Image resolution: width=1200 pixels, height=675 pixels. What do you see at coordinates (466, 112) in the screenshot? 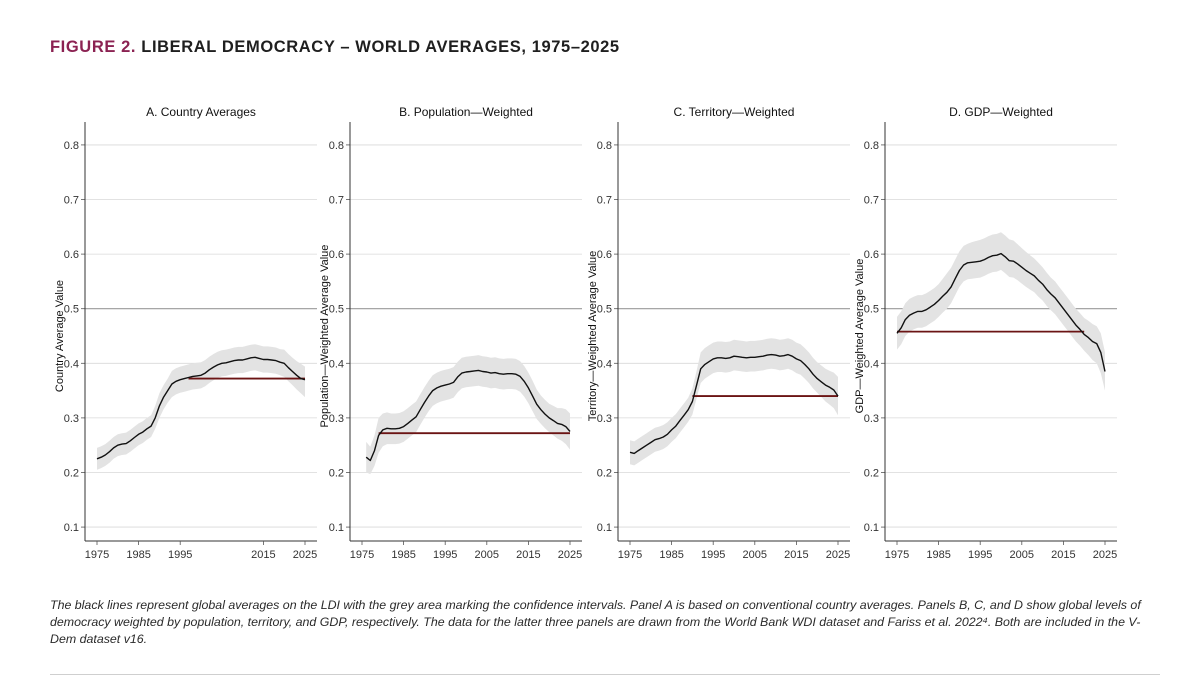
I see `panel-title: B. Population—Weighted` at bounding box center [466, 112].